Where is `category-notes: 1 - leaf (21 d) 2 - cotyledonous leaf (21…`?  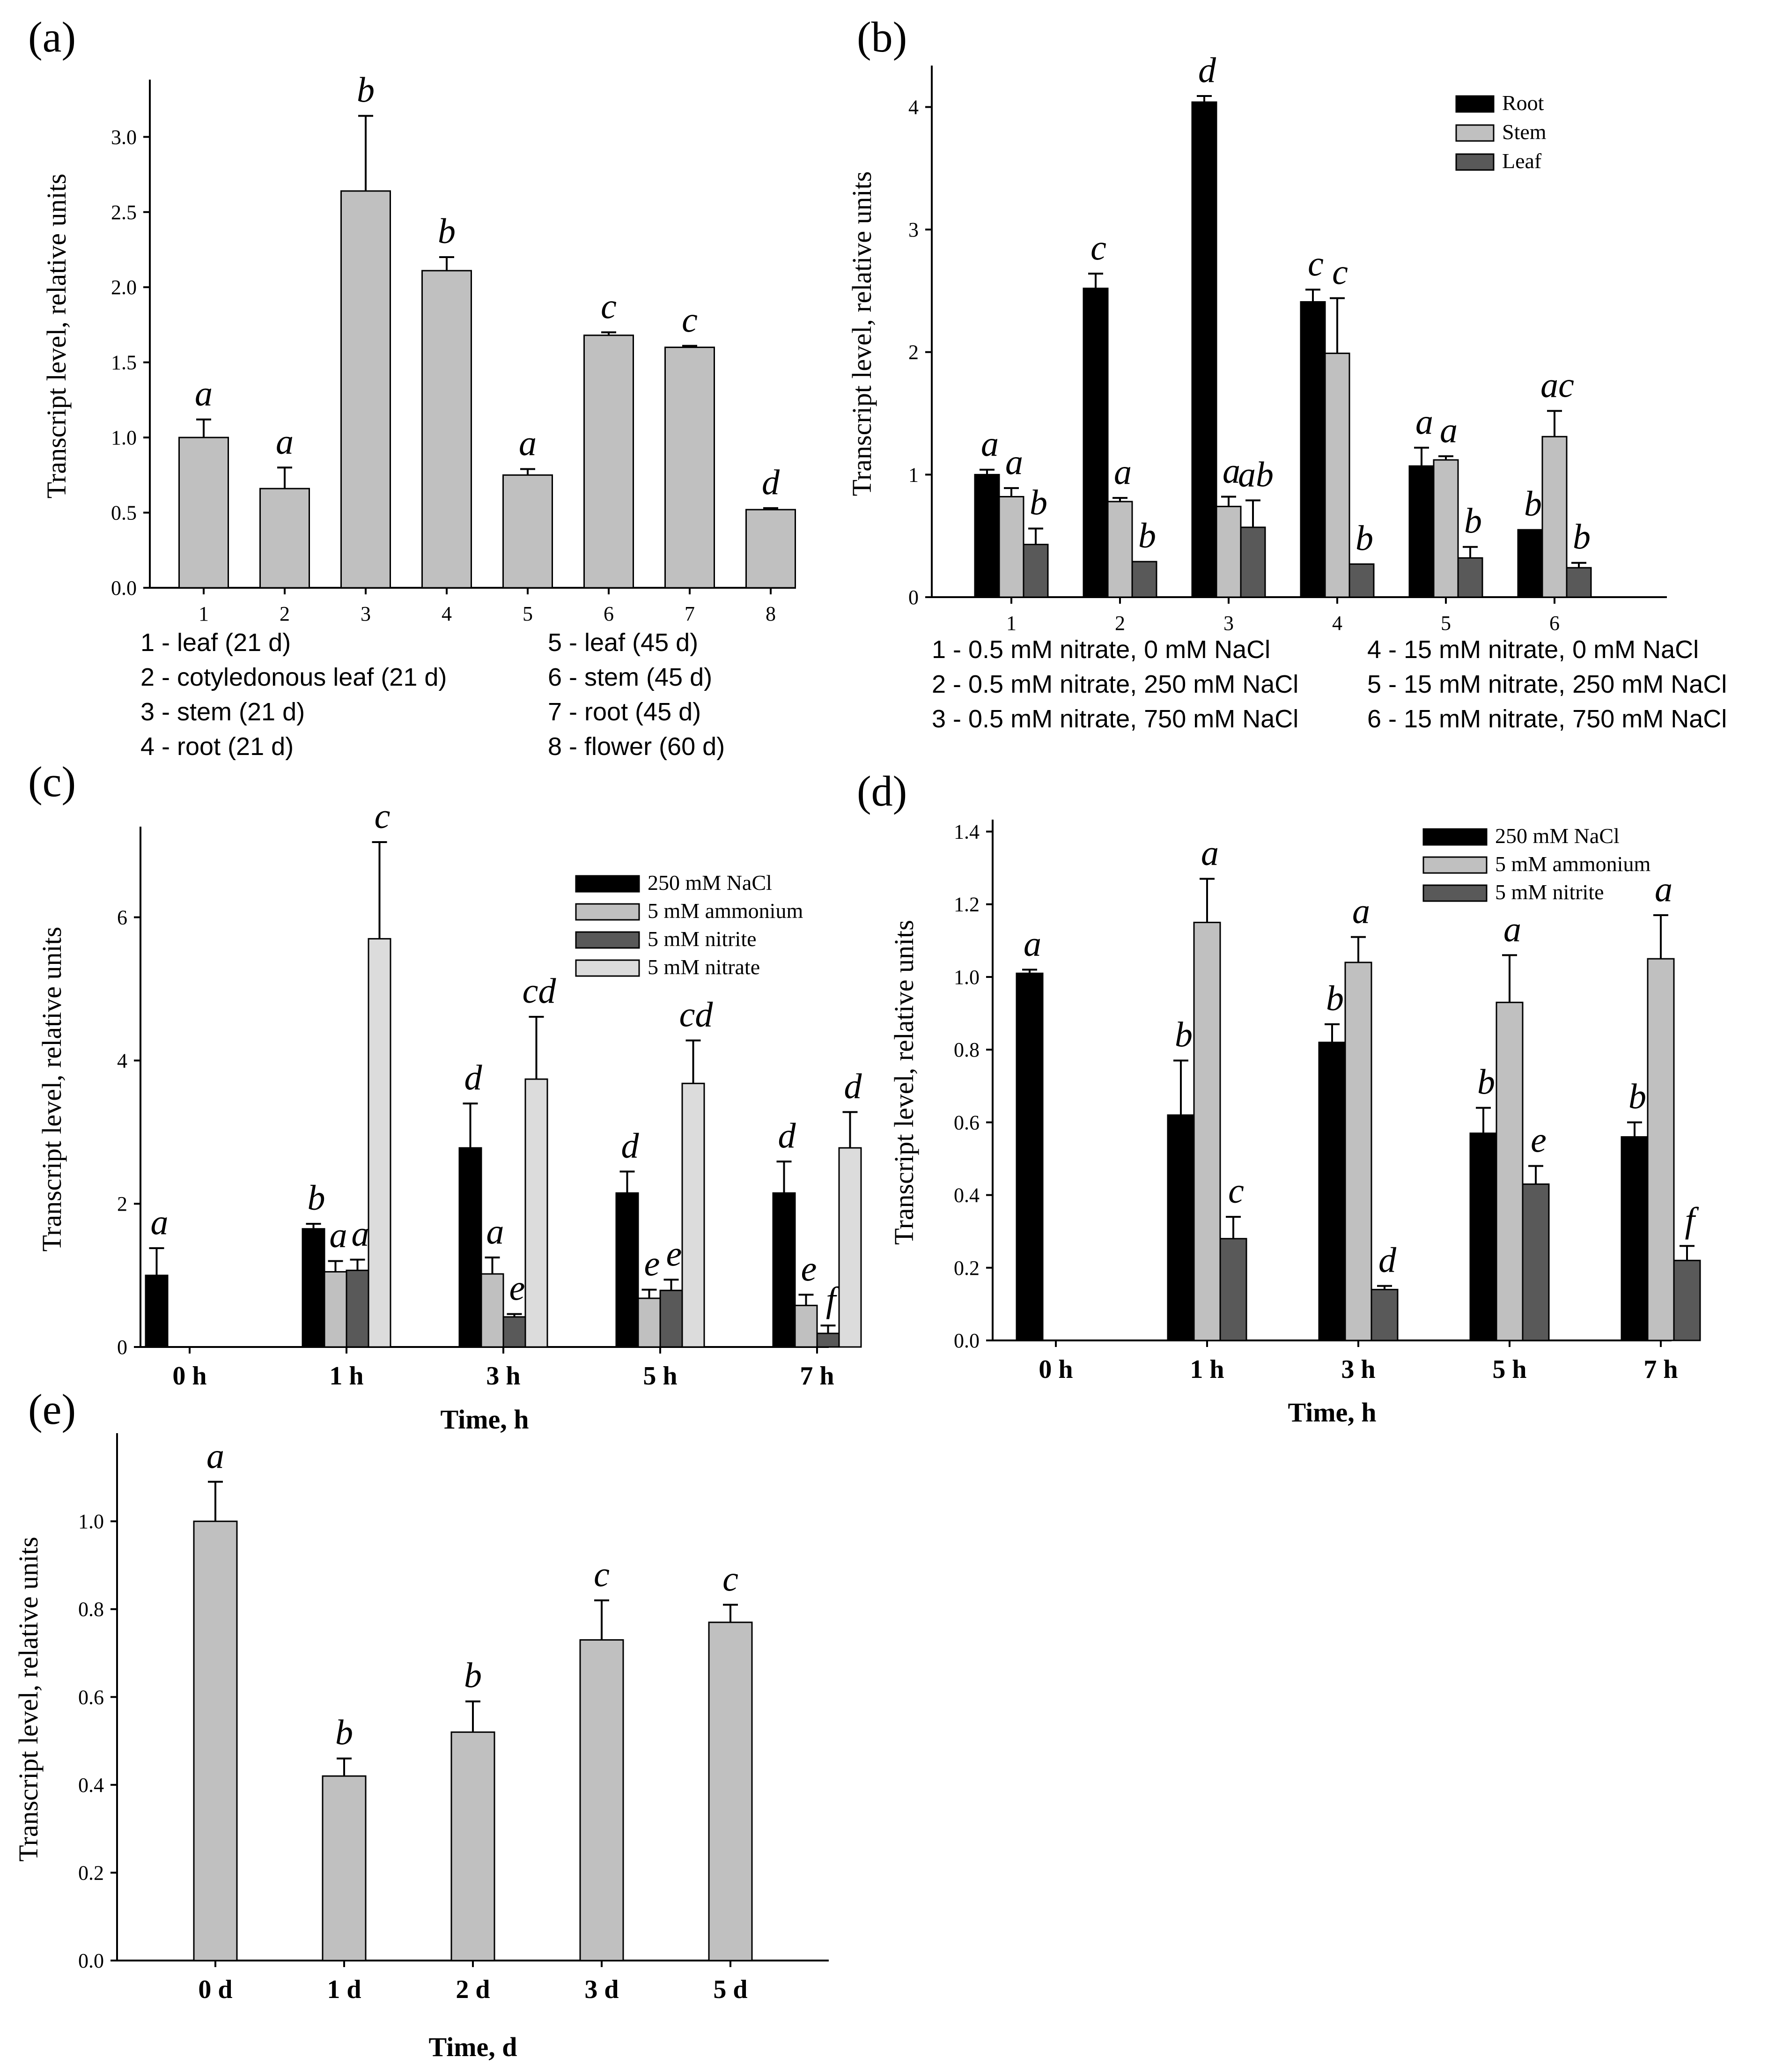 category-notes: 1 - leaf (21 d) 2 - cotyledonous leaf (21… is located at coordinates (433, 695).